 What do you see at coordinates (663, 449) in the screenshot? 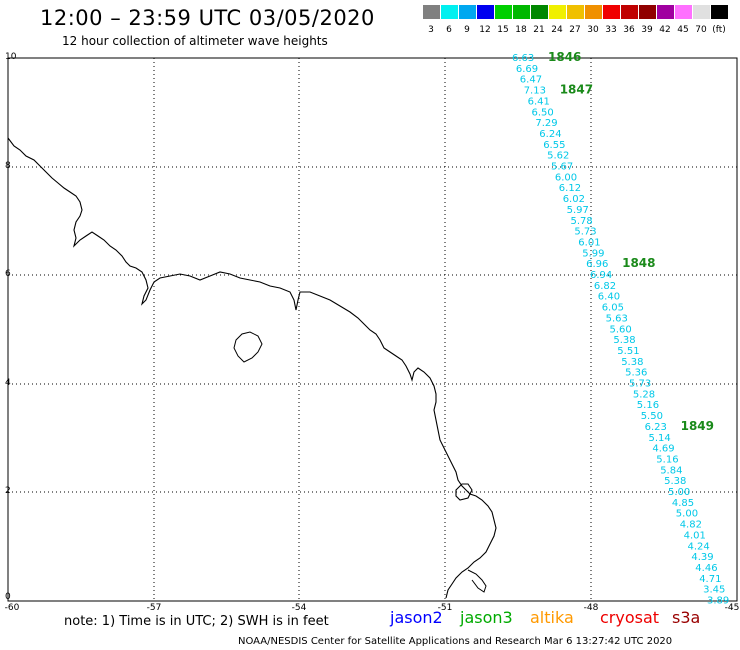
I see `swh-value-label: 4.69` at bounding box center [663, 449].